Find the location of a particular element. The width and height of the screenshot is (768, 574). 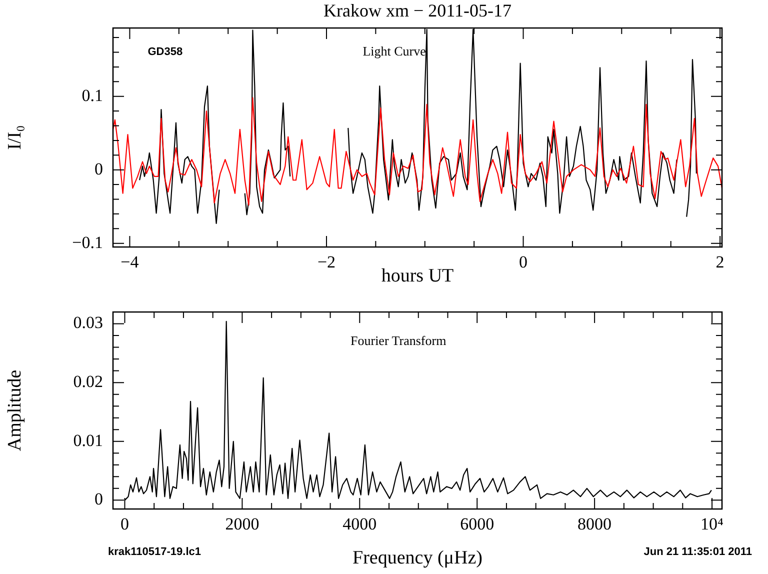

y-axis-title: Amplitude is located at coordinates (15, 411).